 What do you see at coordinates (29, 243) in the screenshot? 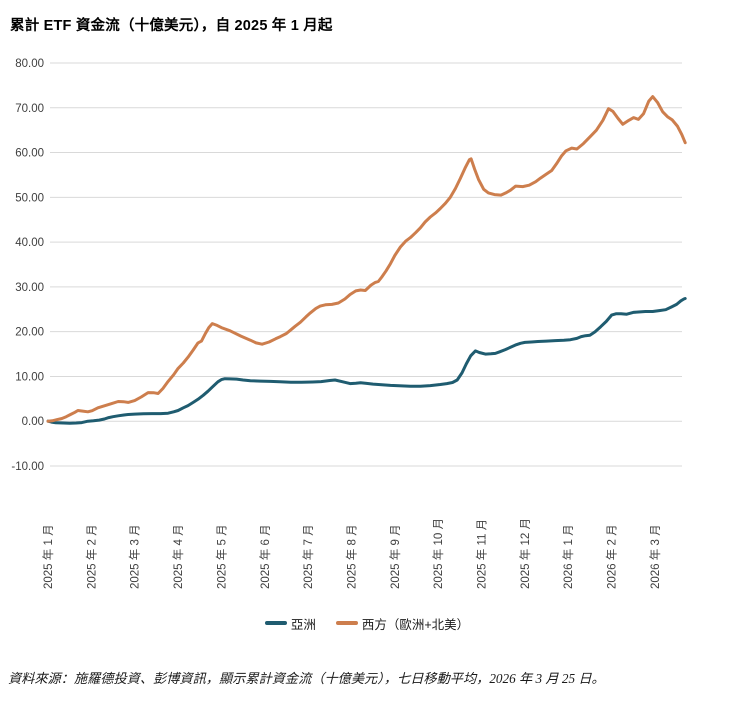
I see `y-axis-tick-label: 40.00` at bounding box center [29, 243].